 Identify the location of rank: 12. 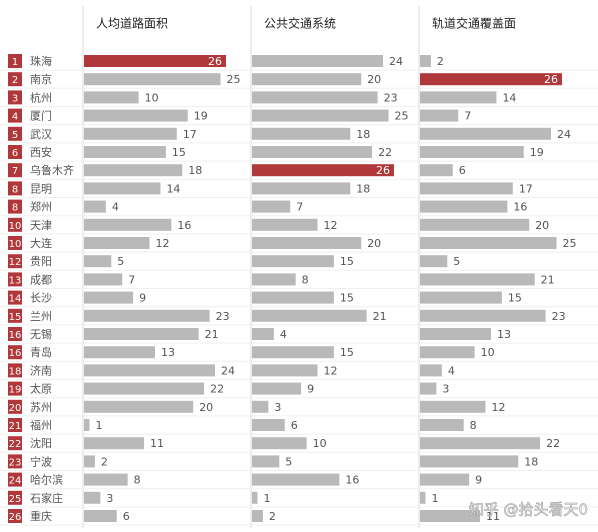
(15, 262).